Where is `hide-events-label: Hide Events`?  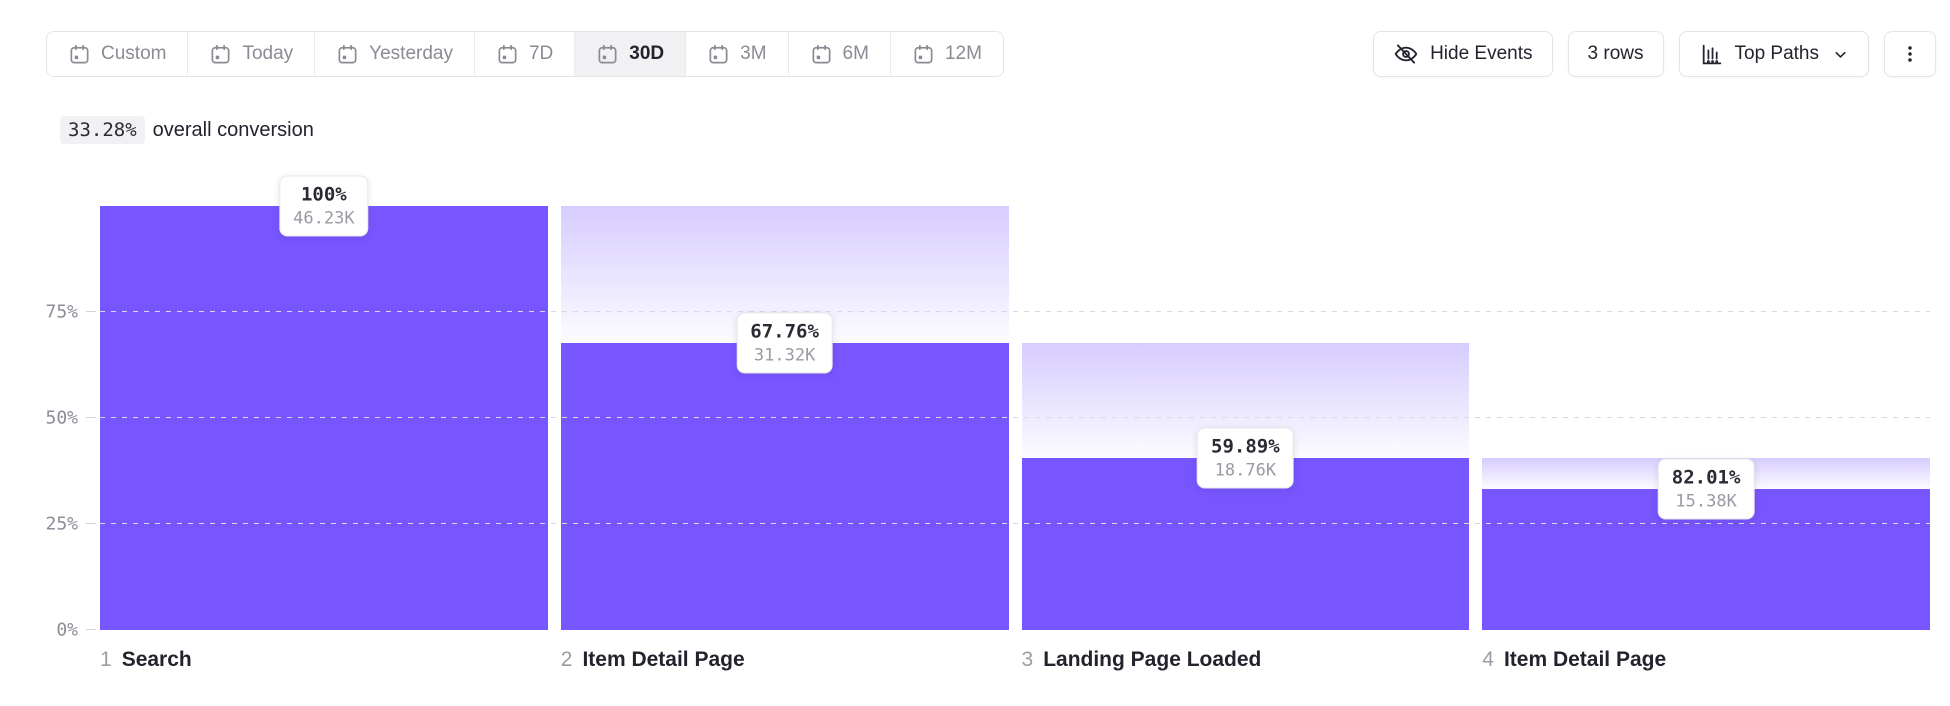 hide-events-label: Hide Events is located at coordinates (1481, 53).